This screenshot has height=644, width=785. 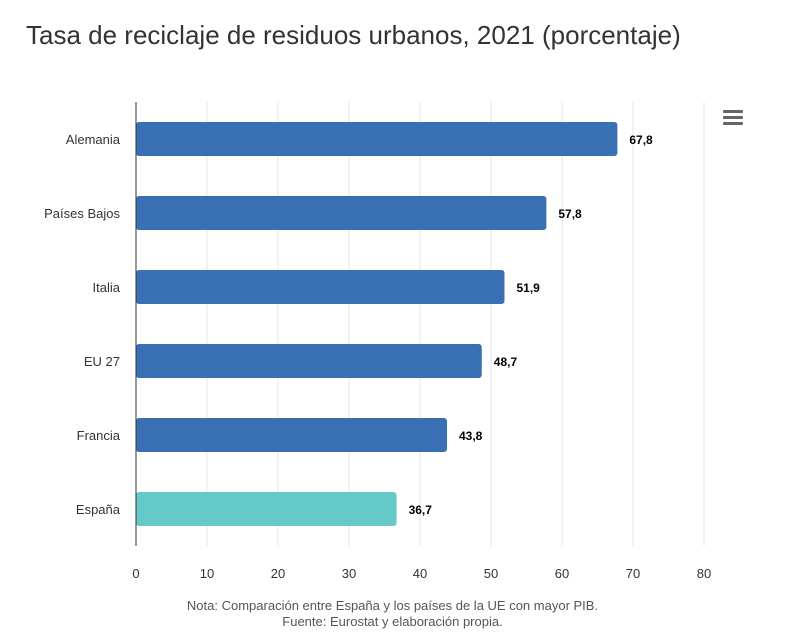 What do you see at coordinates (733, 118) in the screenshot?
I see `hamburger-menu-icon` at bounding box center [733, 118].